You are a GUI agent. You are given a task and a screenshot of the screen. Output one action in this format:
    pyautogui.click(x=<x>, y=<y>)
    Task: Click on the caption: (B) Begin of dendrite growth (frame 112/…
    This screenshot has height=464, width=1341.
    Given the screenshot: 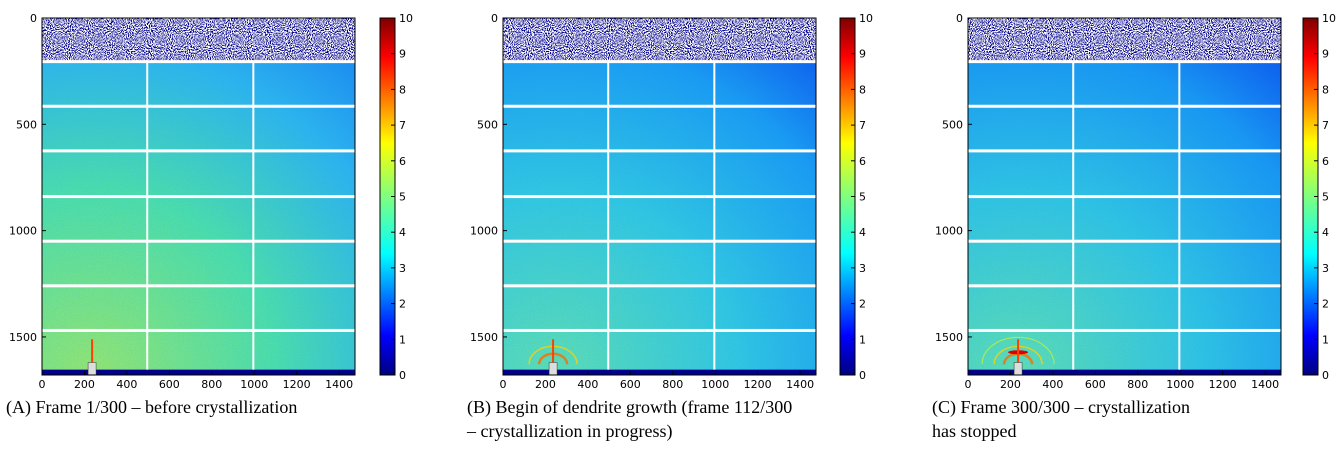 What is the action you would take?
    pyautogui.click(x=629, y=407)
    